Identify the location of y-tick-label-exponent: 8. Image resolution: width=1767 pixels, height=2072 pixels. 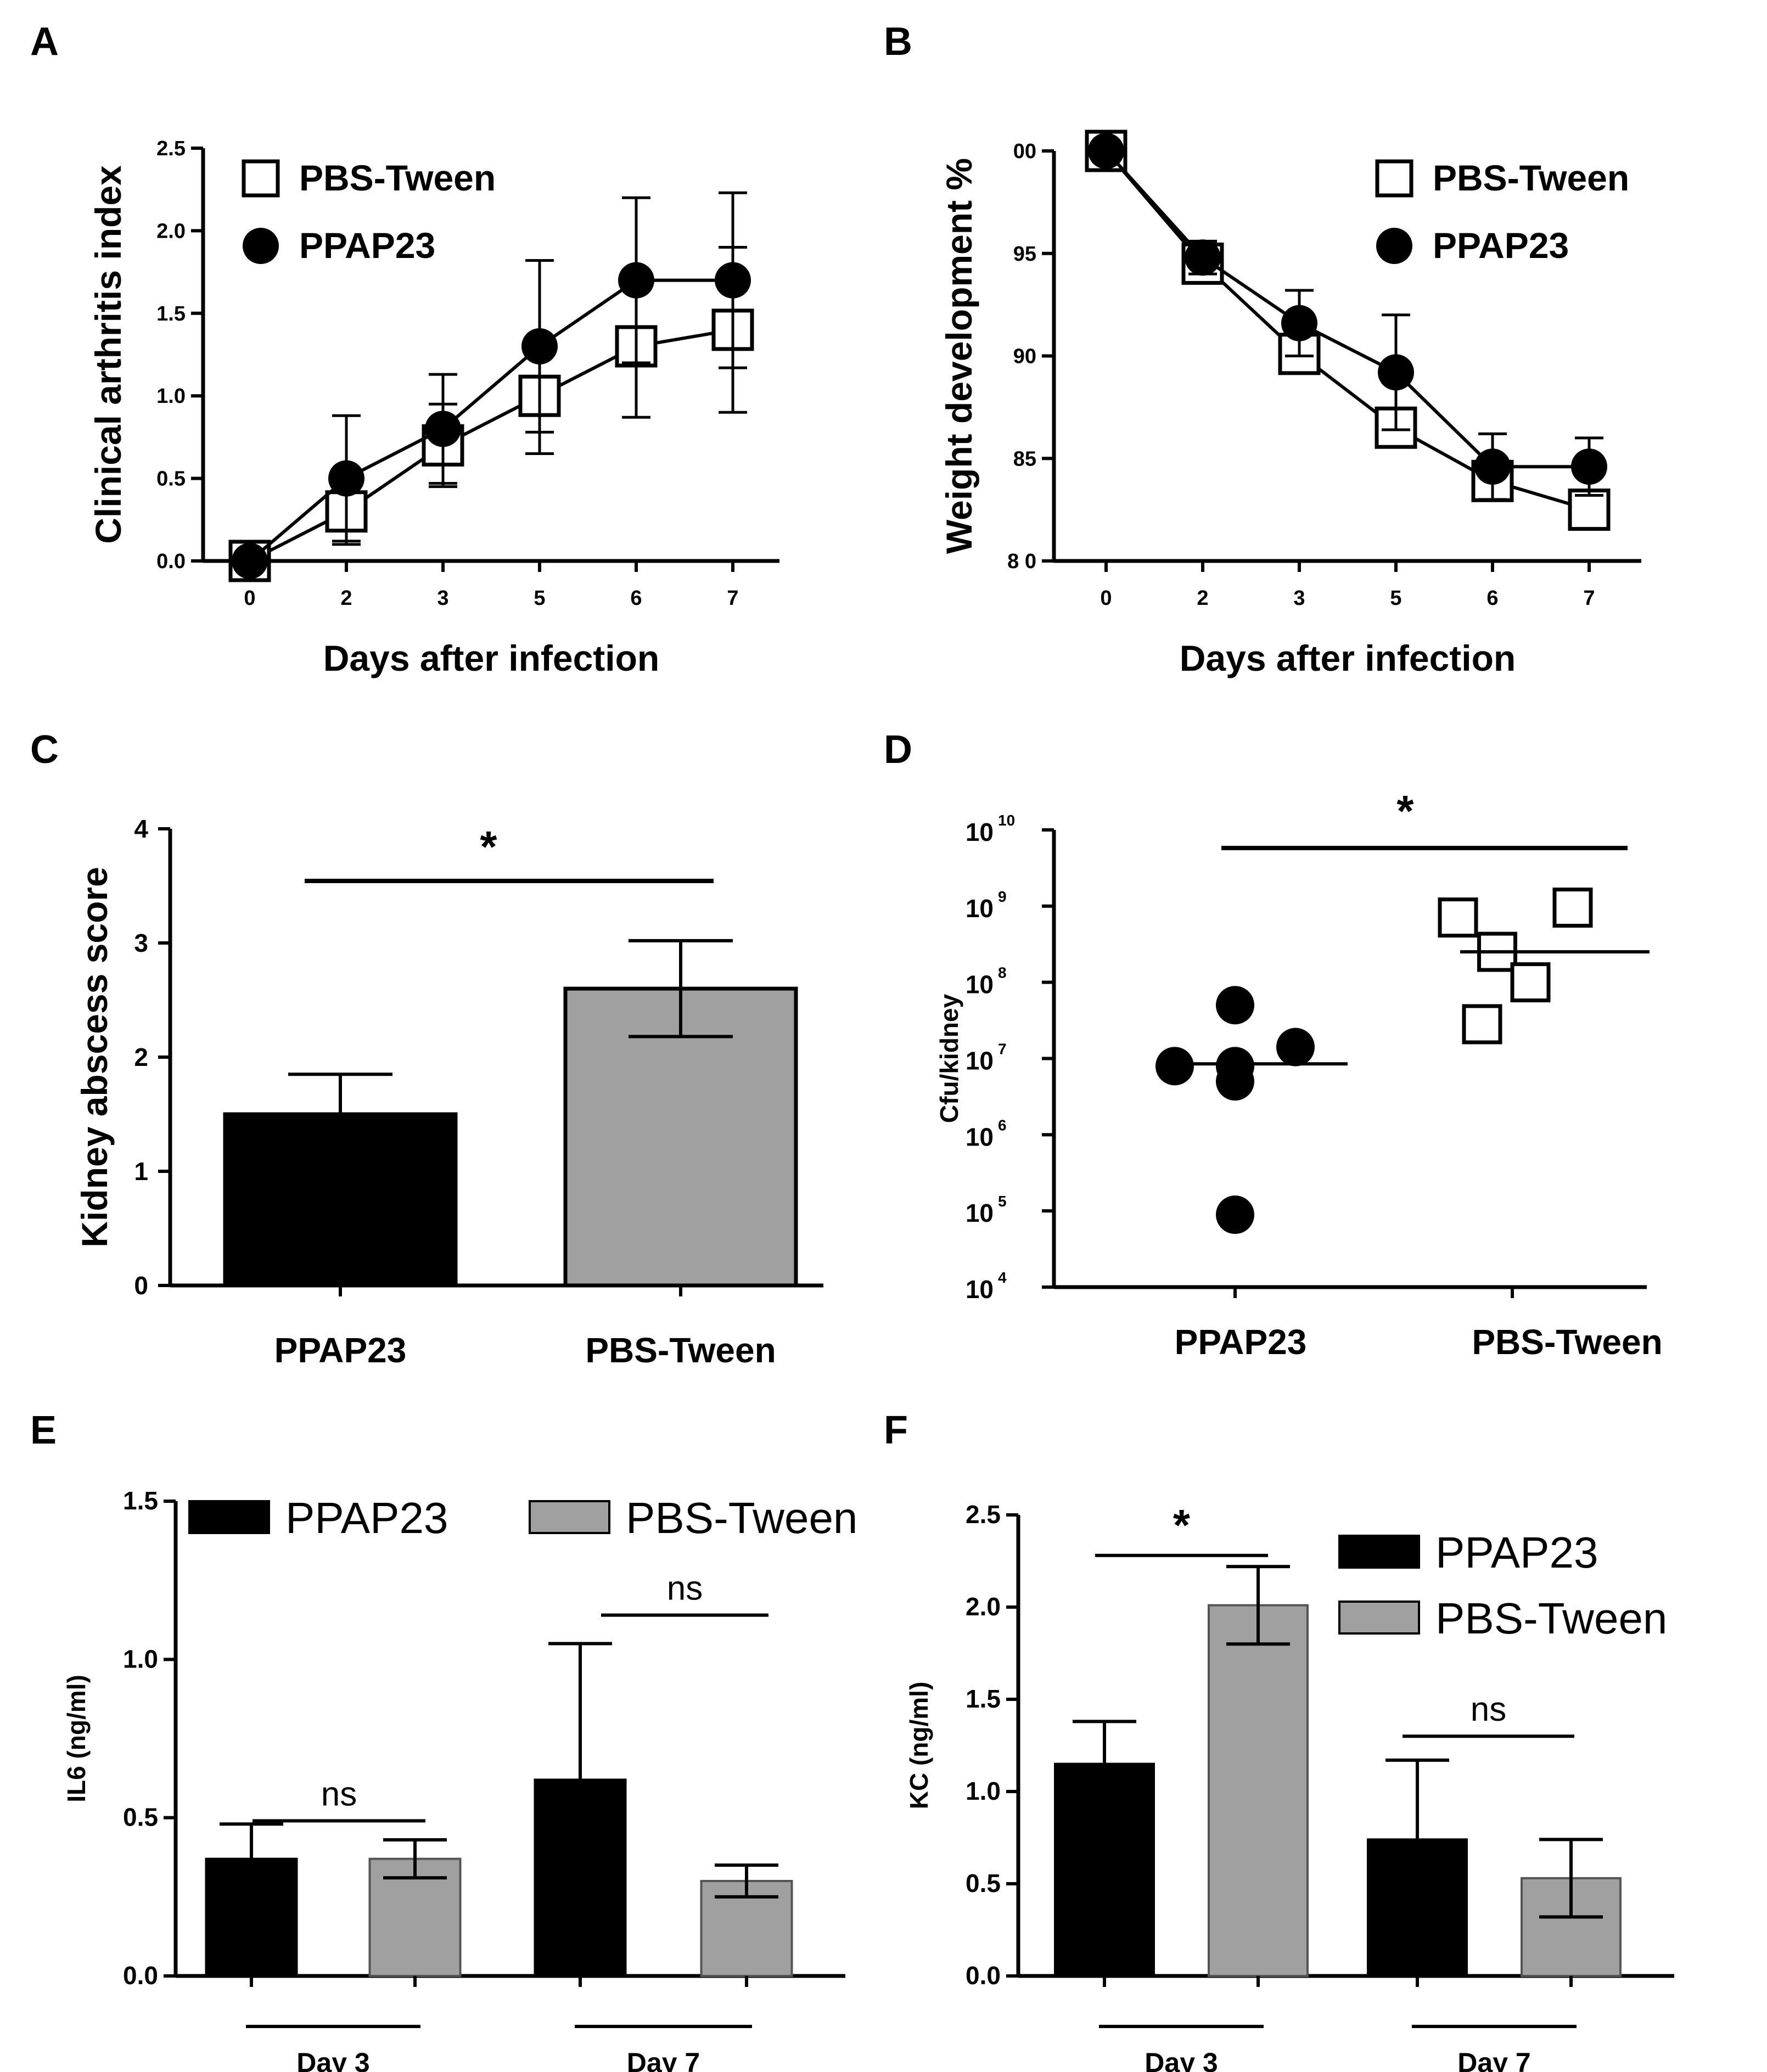
(1002, 972).